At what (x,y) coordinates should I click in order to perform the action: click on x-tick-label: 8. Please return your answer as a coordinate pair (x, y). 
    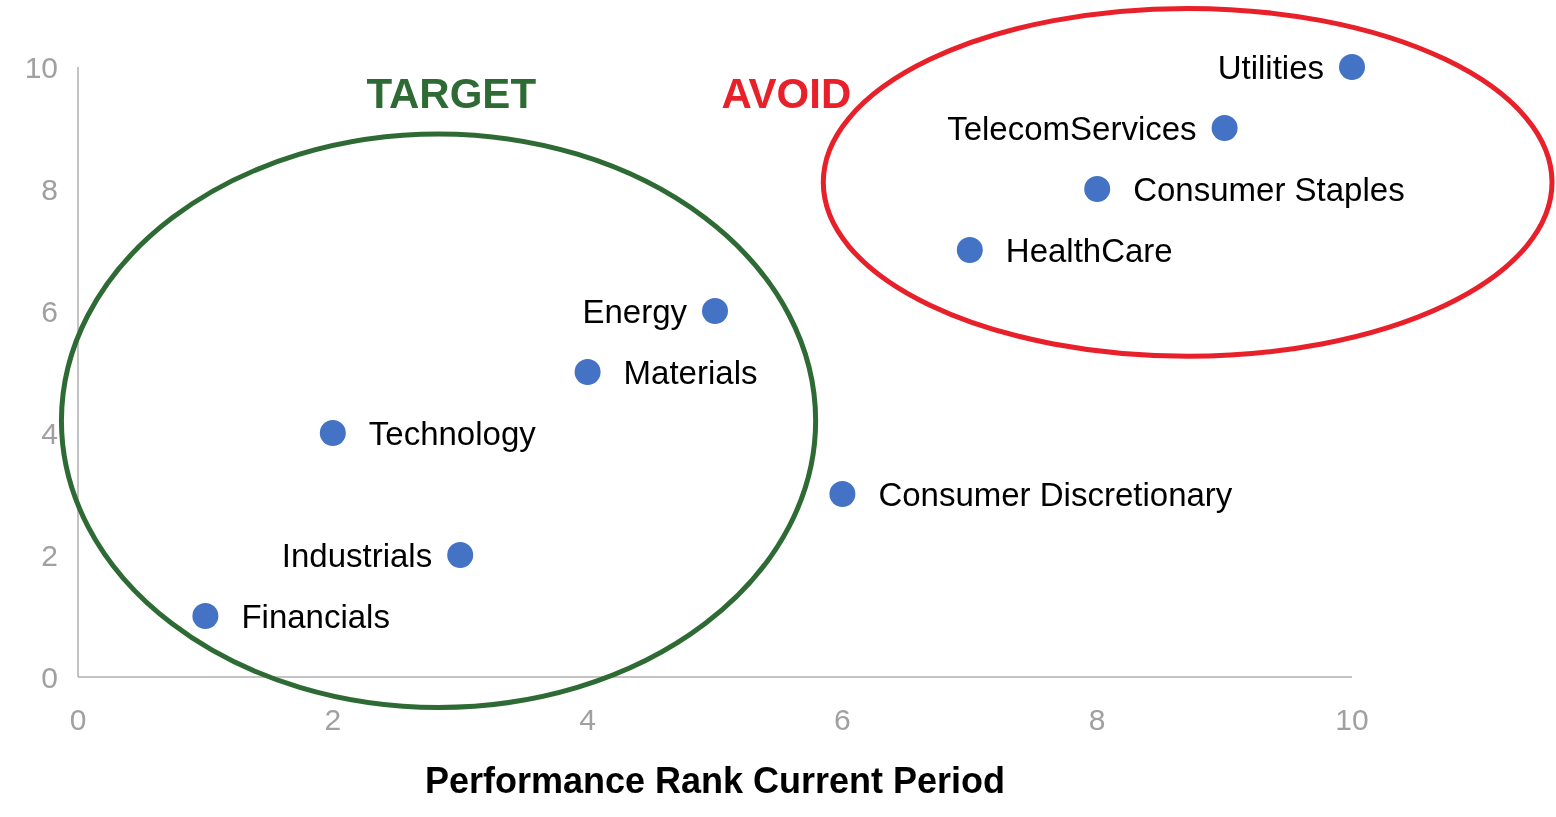
    Looking at the image, I should click on (1097, 720).